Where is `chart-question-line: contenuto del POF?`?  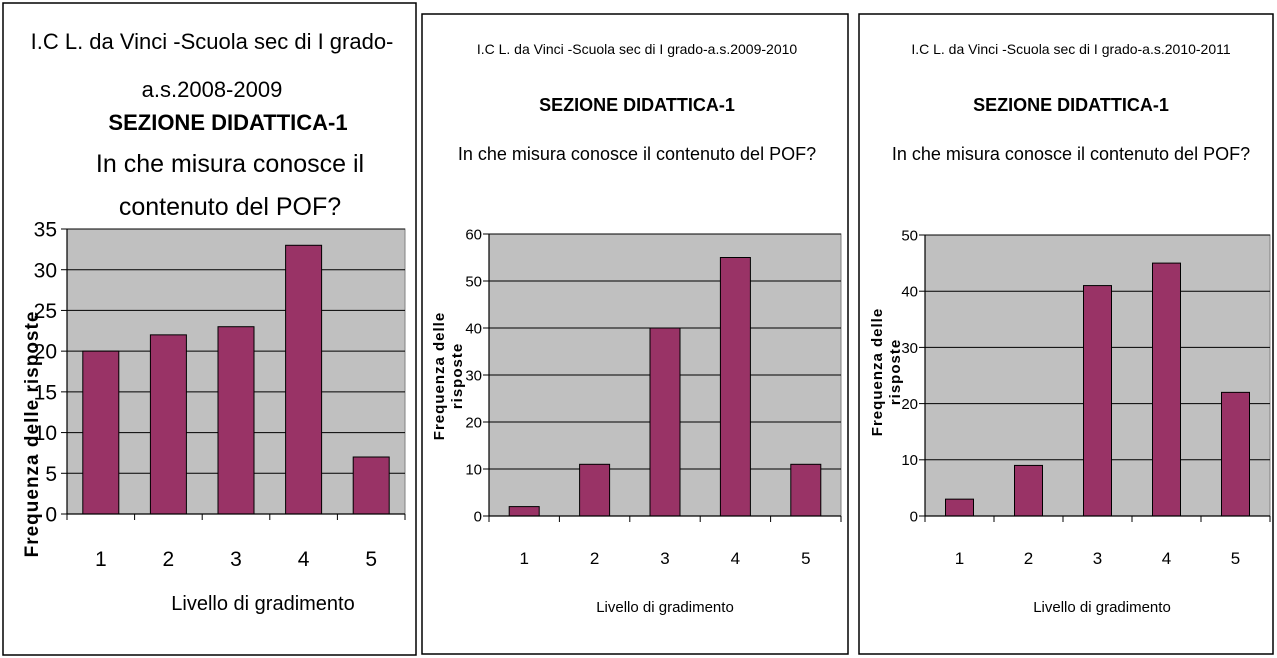
chart-question-line: contenuto del POF? is located at coordinates (230, 207).